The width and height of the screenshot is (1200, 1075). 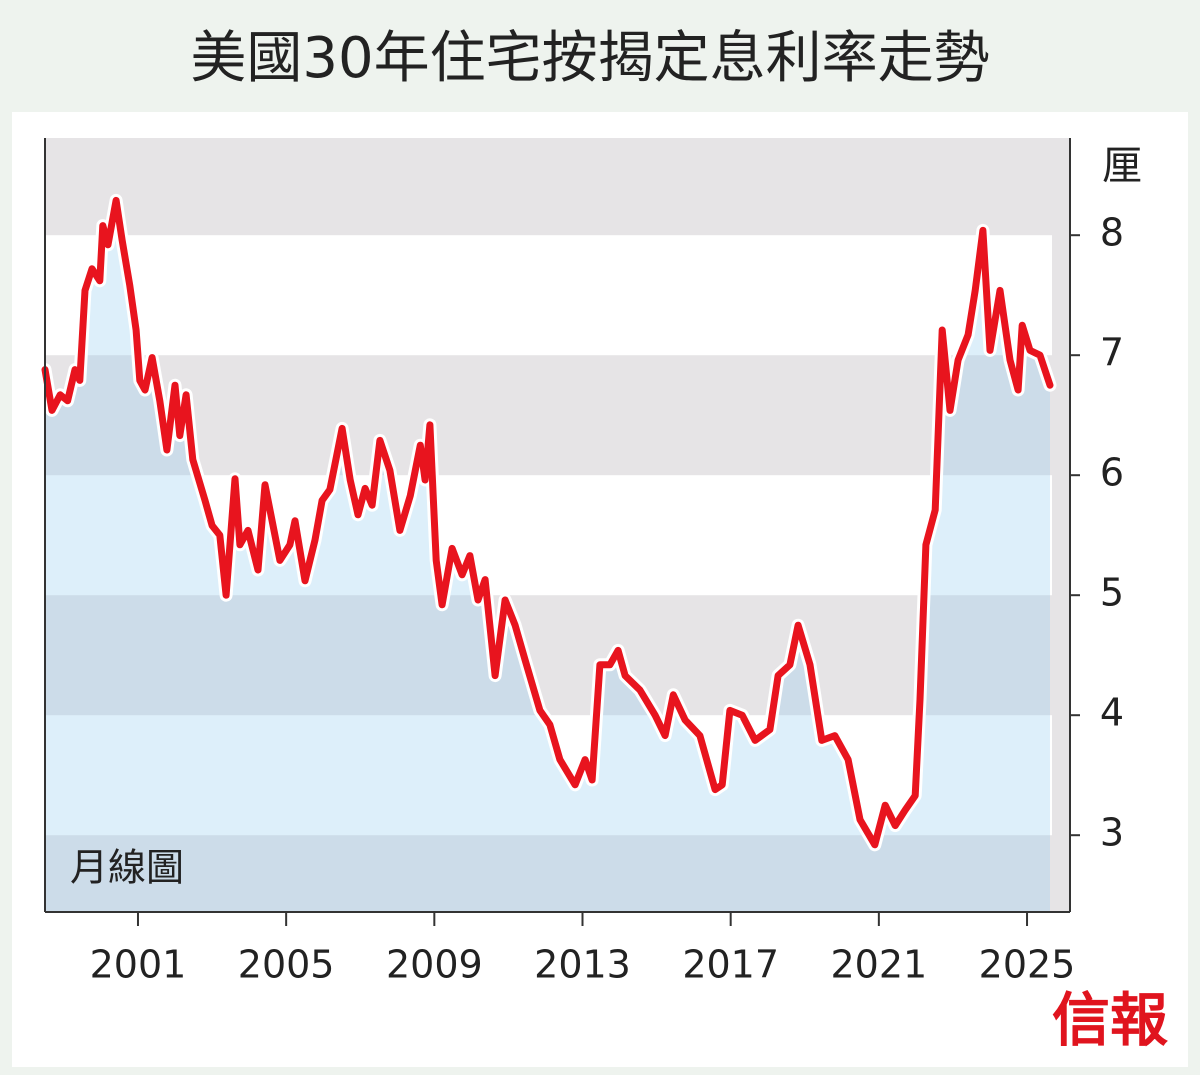 What do you see at coordinates (1112, 473) in the screenshot?
I see `y-tick-label: 6` at bounding box center [1112, 473].